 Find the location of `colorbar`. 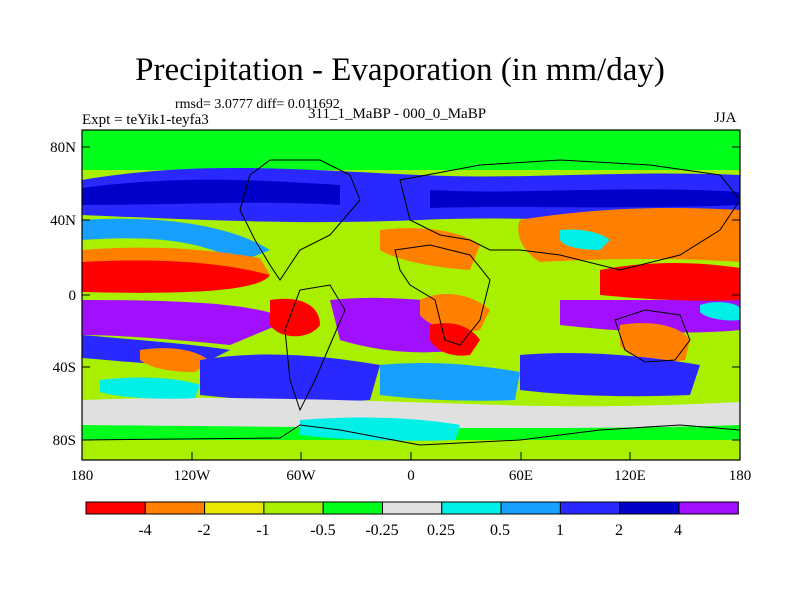

colorbar is located at coordinates (412, 508).